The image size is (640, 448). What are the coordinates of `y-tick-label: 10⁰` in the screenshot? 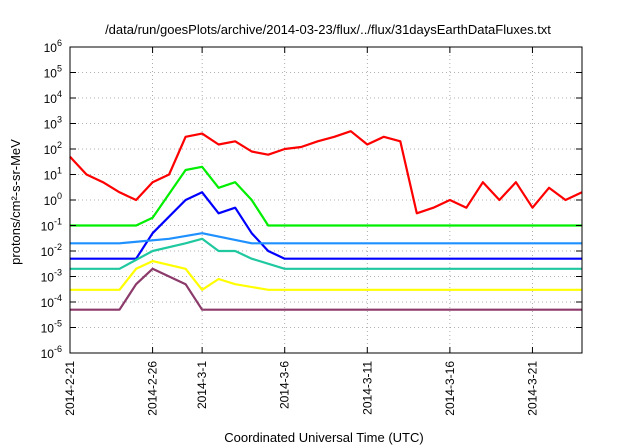 It's located at (53, 199).